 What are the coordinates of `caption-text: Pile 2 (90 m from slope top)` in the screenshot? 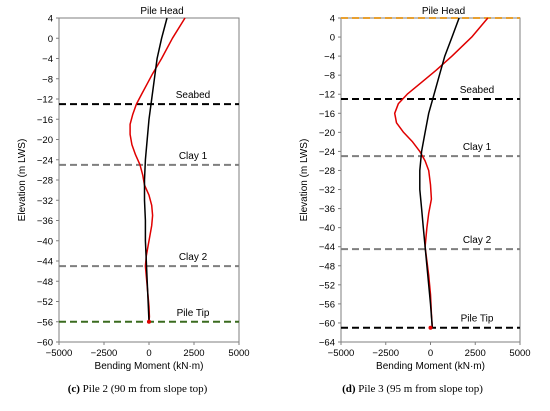 It's located at (145, 389).